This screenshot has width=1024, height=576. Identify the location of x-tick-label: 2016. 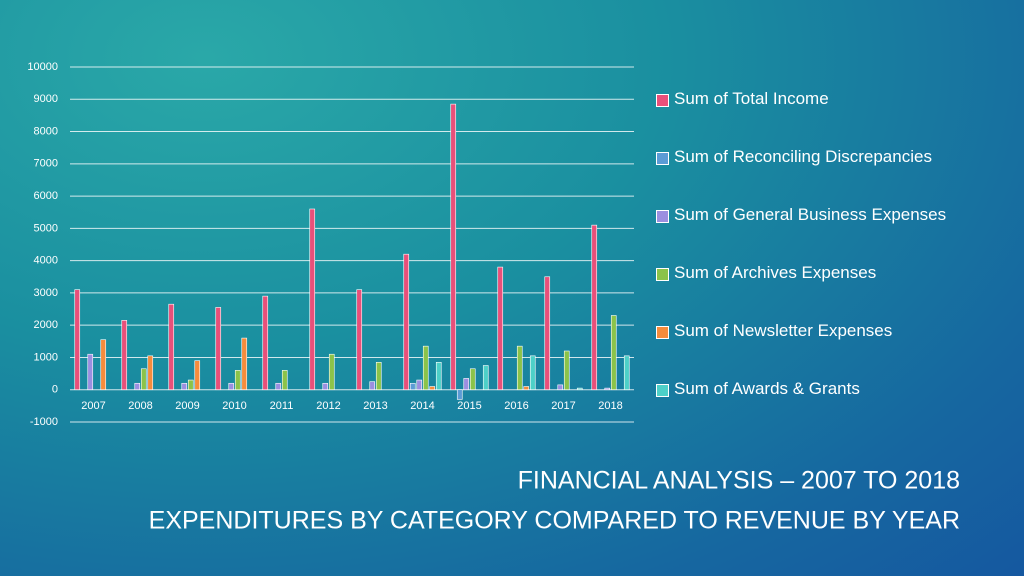
(516, 406).